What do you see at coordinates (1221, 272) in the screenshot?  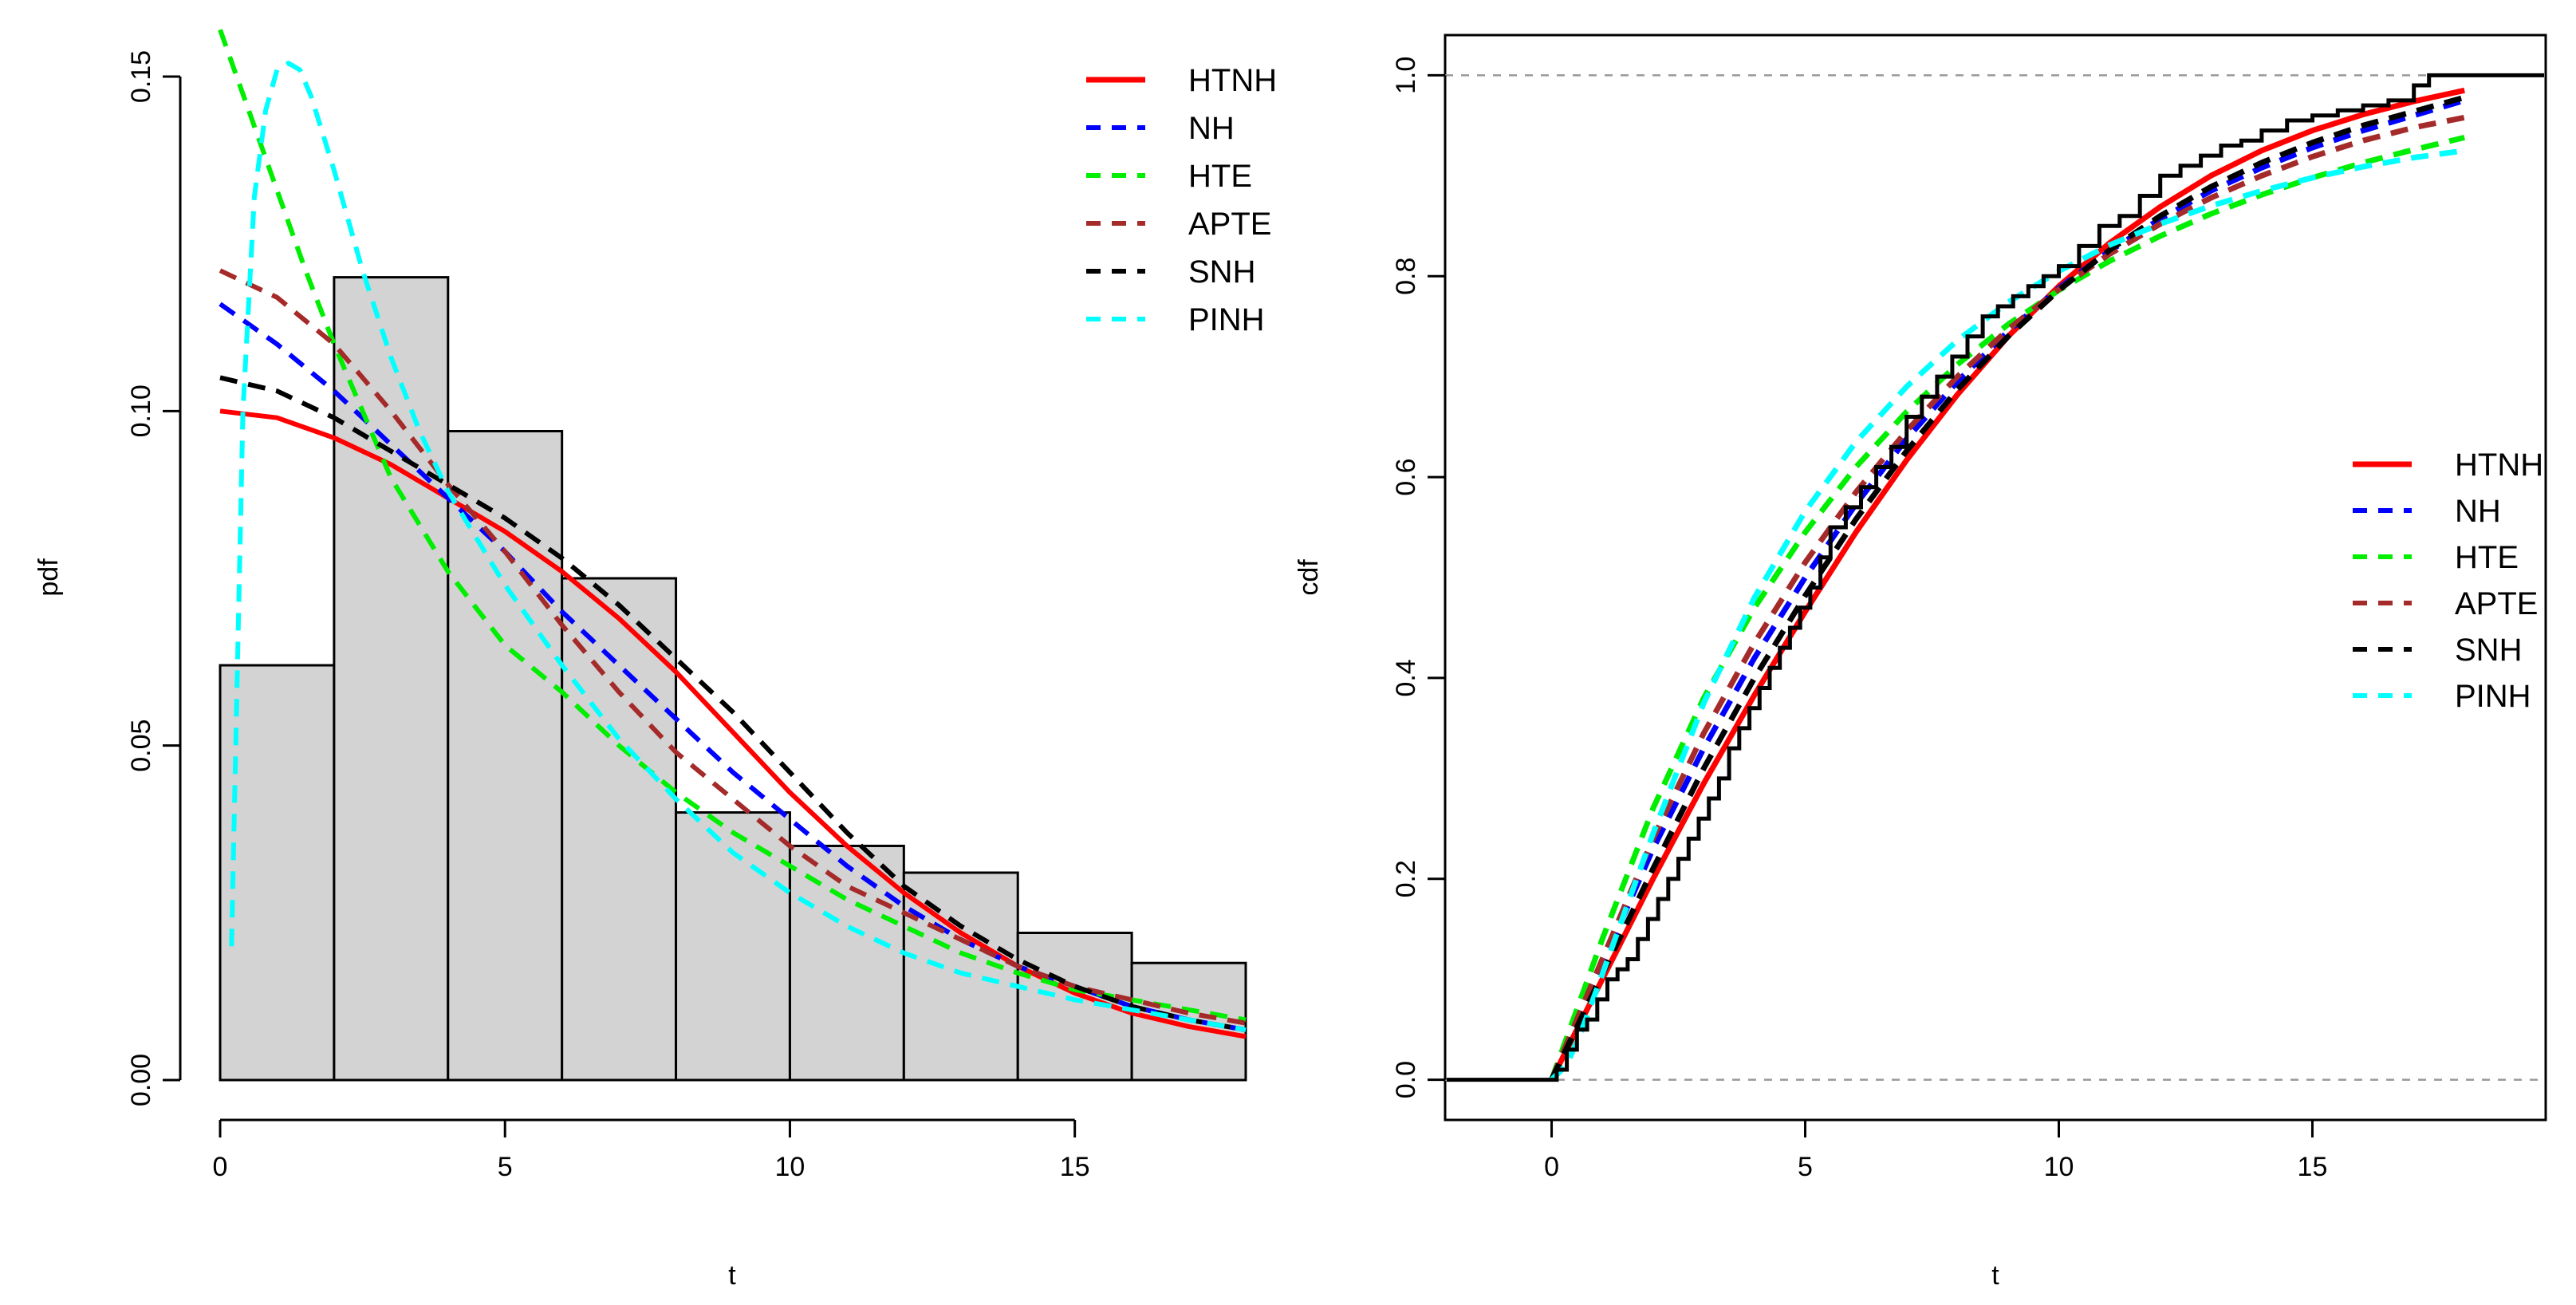 I see `pdf-legend-label-snh: SNH` at bounding box center [1221, 272].